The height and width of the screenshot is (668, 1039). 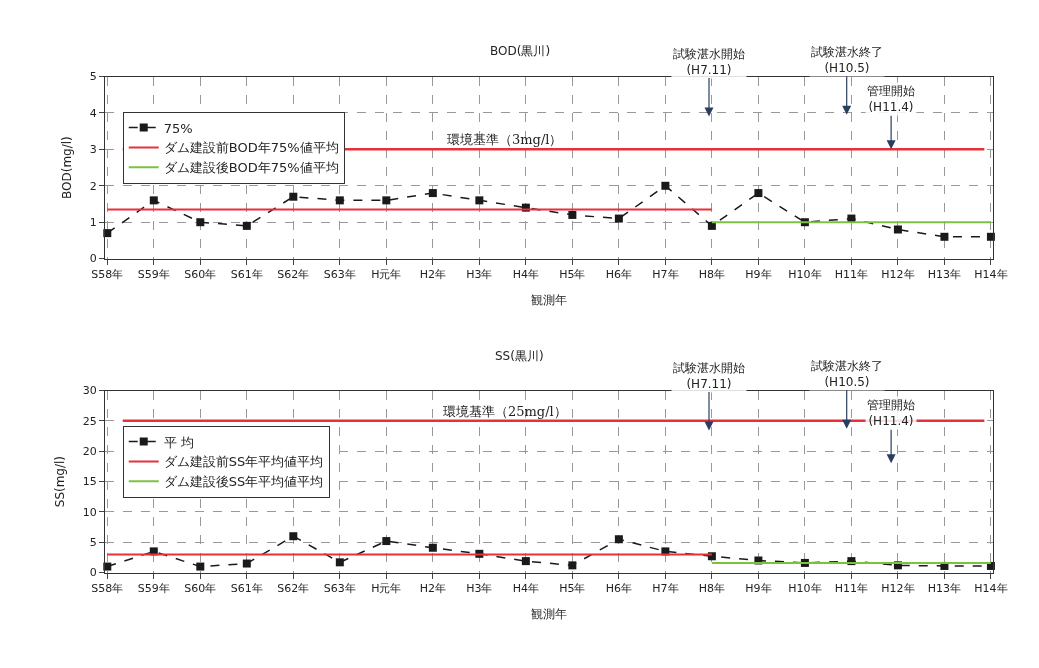 I want to click on y-axis-title: SS(mg/l), so click(x=60, y=481).